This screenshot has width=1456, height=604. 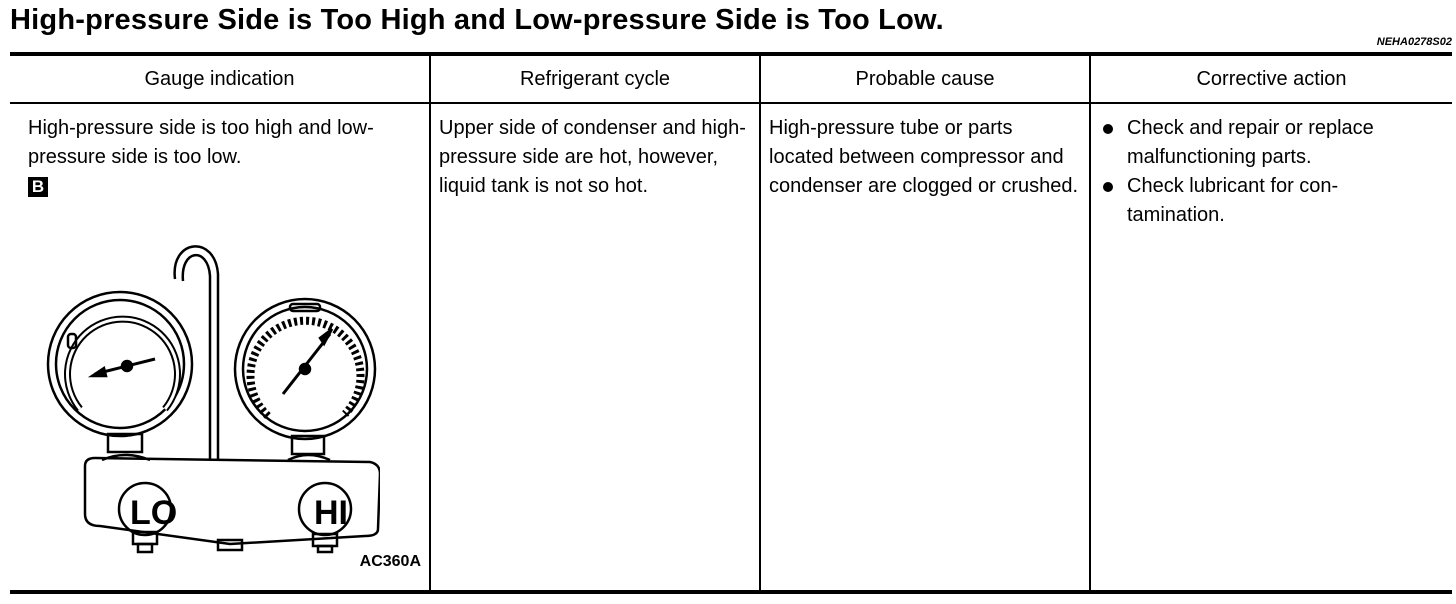 What do you see at coordinates (213, 399) in the screenshot?
I see `manifold-gauge-illustration` at bounding box center [213, 399].